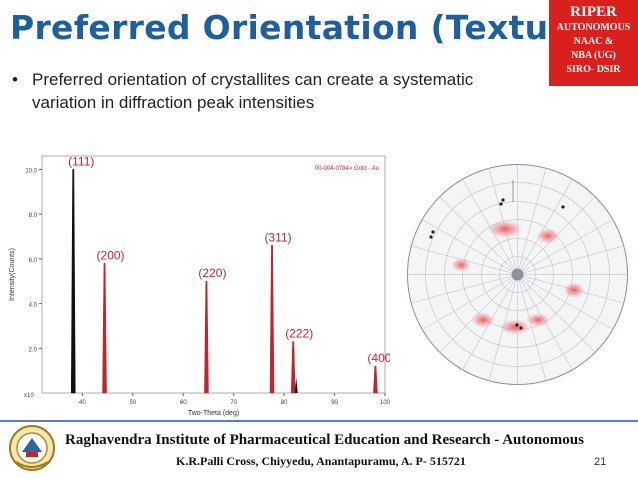 The image size is (638, 478). Describe the element at coordinates (33, 350) in the screenshot. I see `y-tick-label: 2.0` at that location.